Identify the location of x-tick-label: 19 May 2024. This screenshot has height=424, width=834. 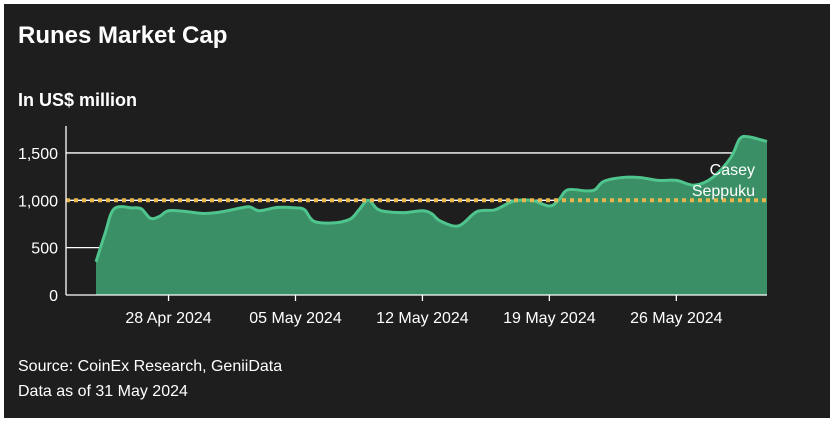
(549, 318).